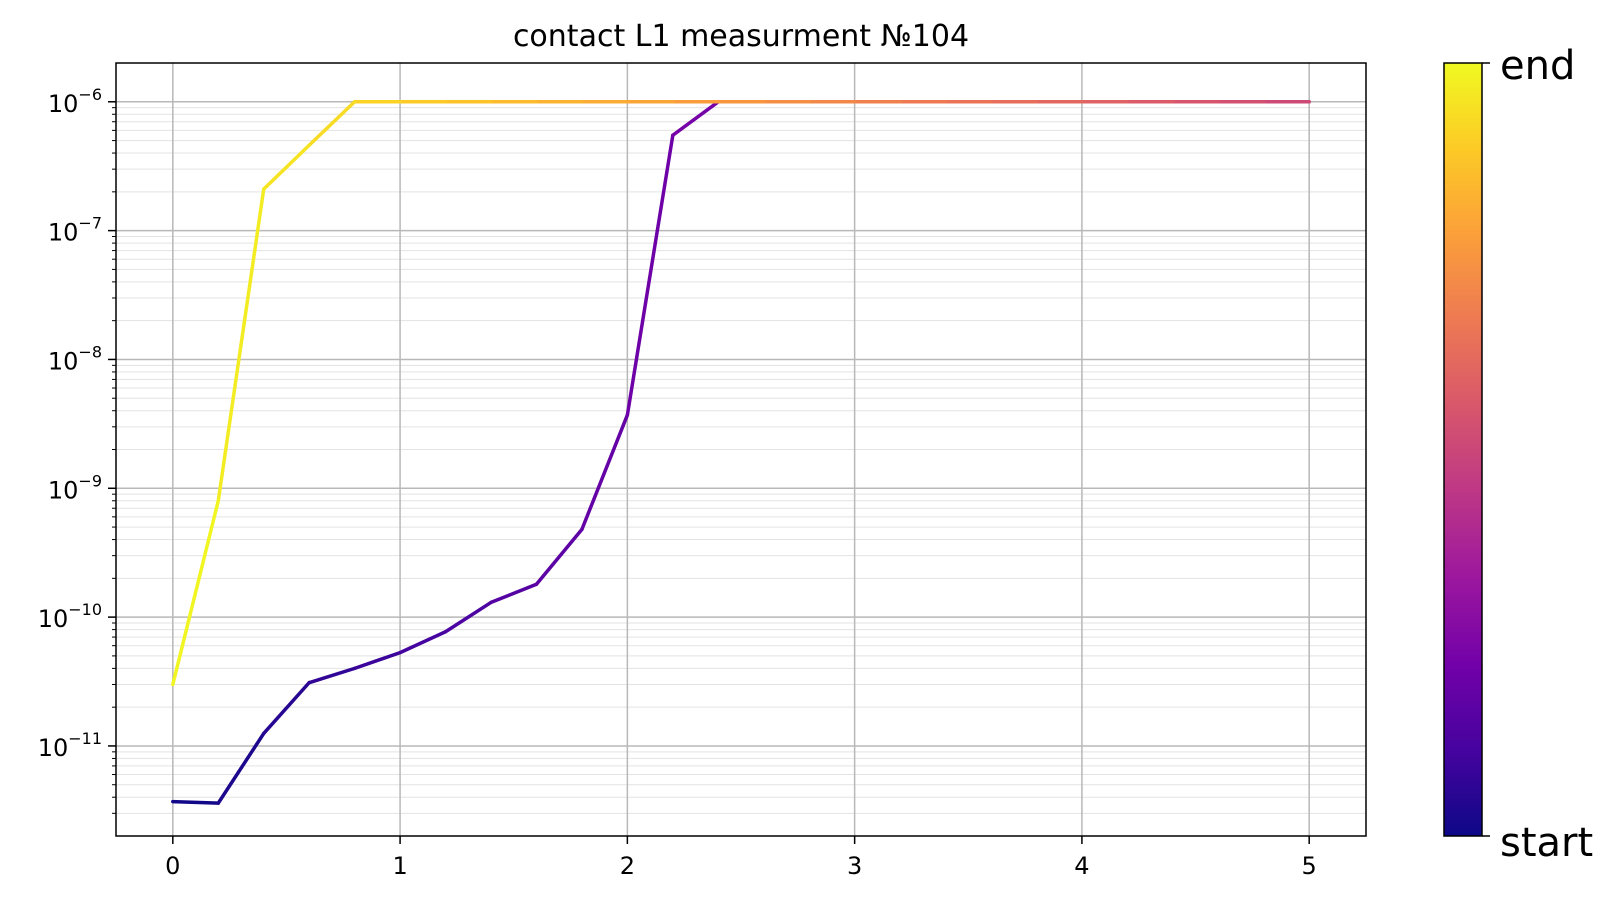  Describe the element at coordinates (741, 858) in the screenshot. I see `x-axis: 0 1 2 3 4 5` at that location.